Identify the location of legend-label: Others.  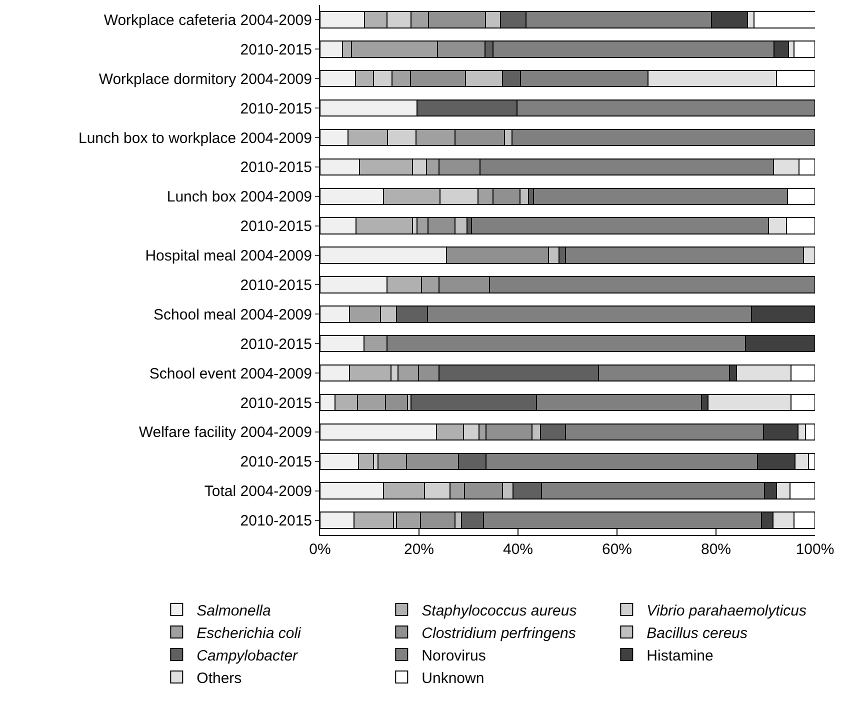
(219, 678).